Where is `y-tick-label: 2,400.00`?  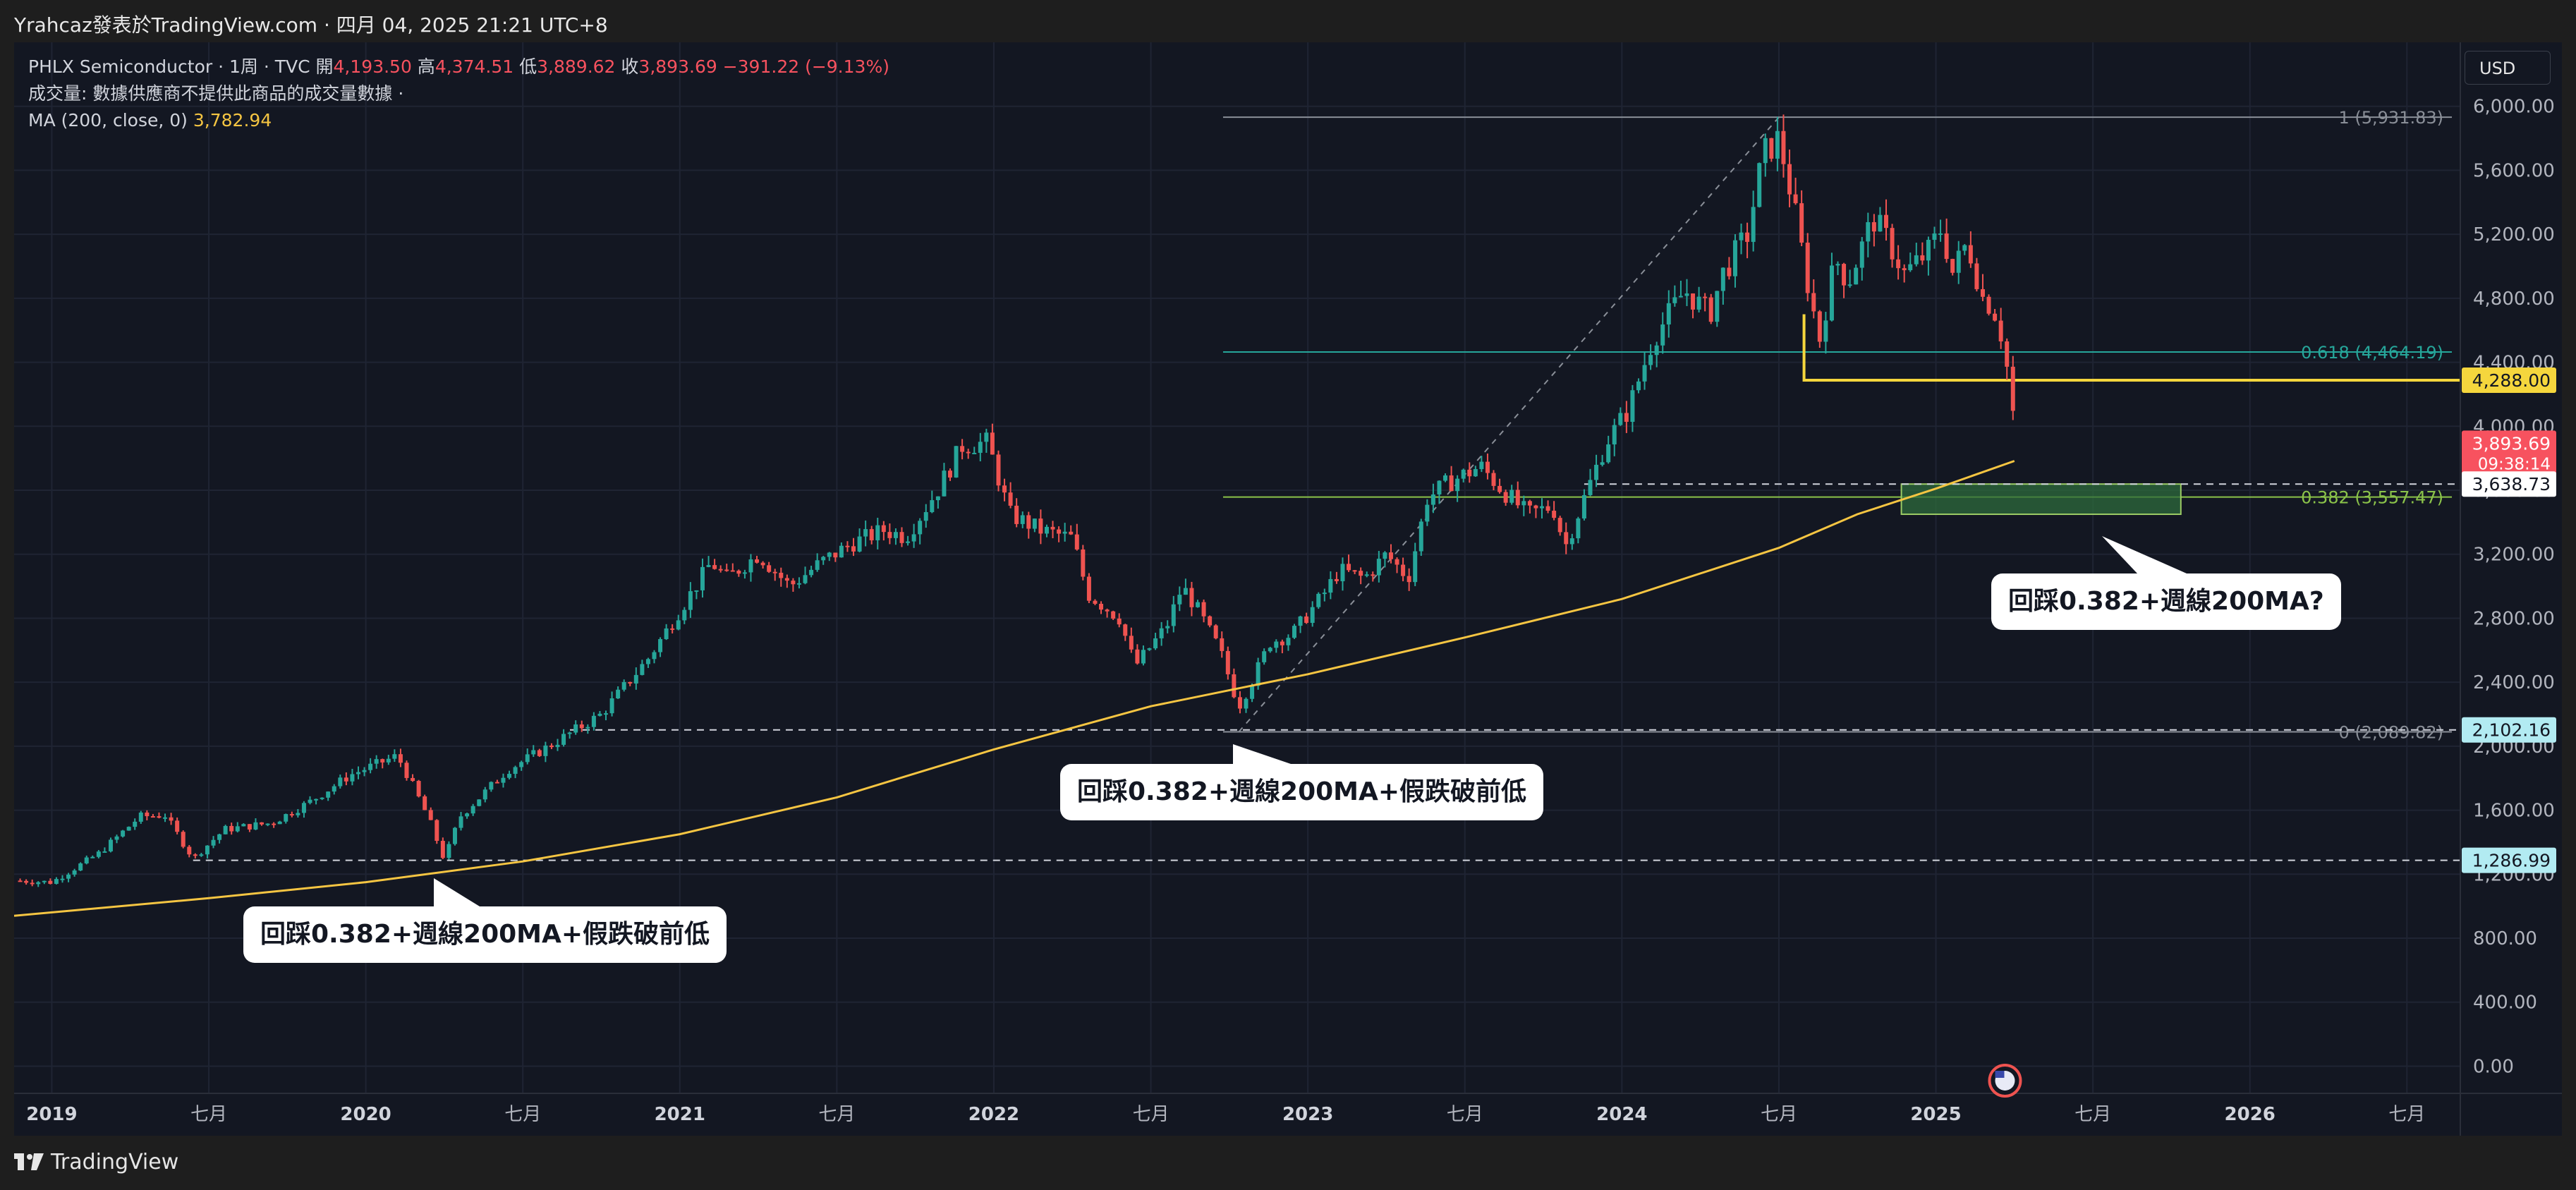 y-tick-label: 2,400.00 is located at coordinates (2514, 683).